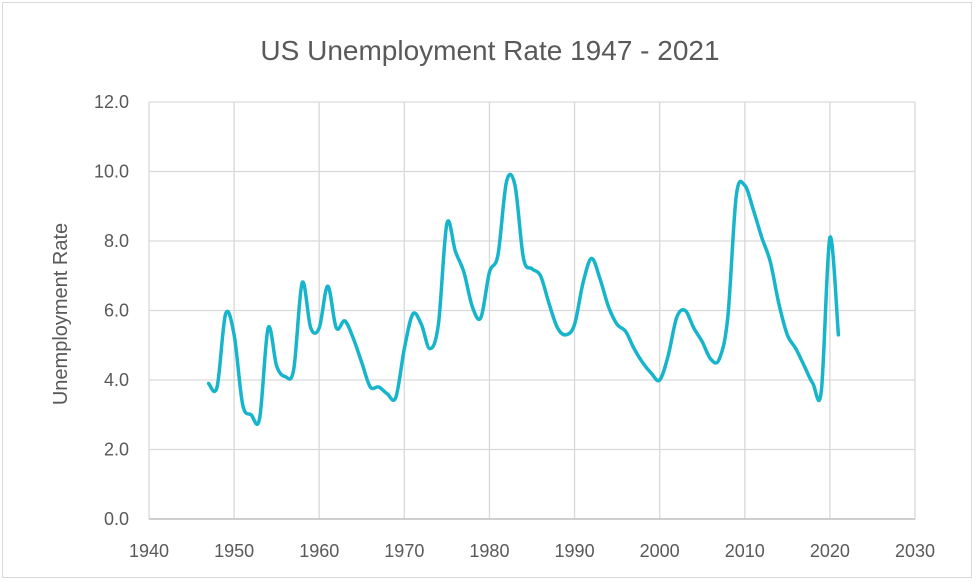 Image resolution: width=976 pixels, height=582 pixels. What do you see at coordinates (116, 519) in the screenshot?
I see `y-tick-label: 0.0` at bounding box center [116, 519].